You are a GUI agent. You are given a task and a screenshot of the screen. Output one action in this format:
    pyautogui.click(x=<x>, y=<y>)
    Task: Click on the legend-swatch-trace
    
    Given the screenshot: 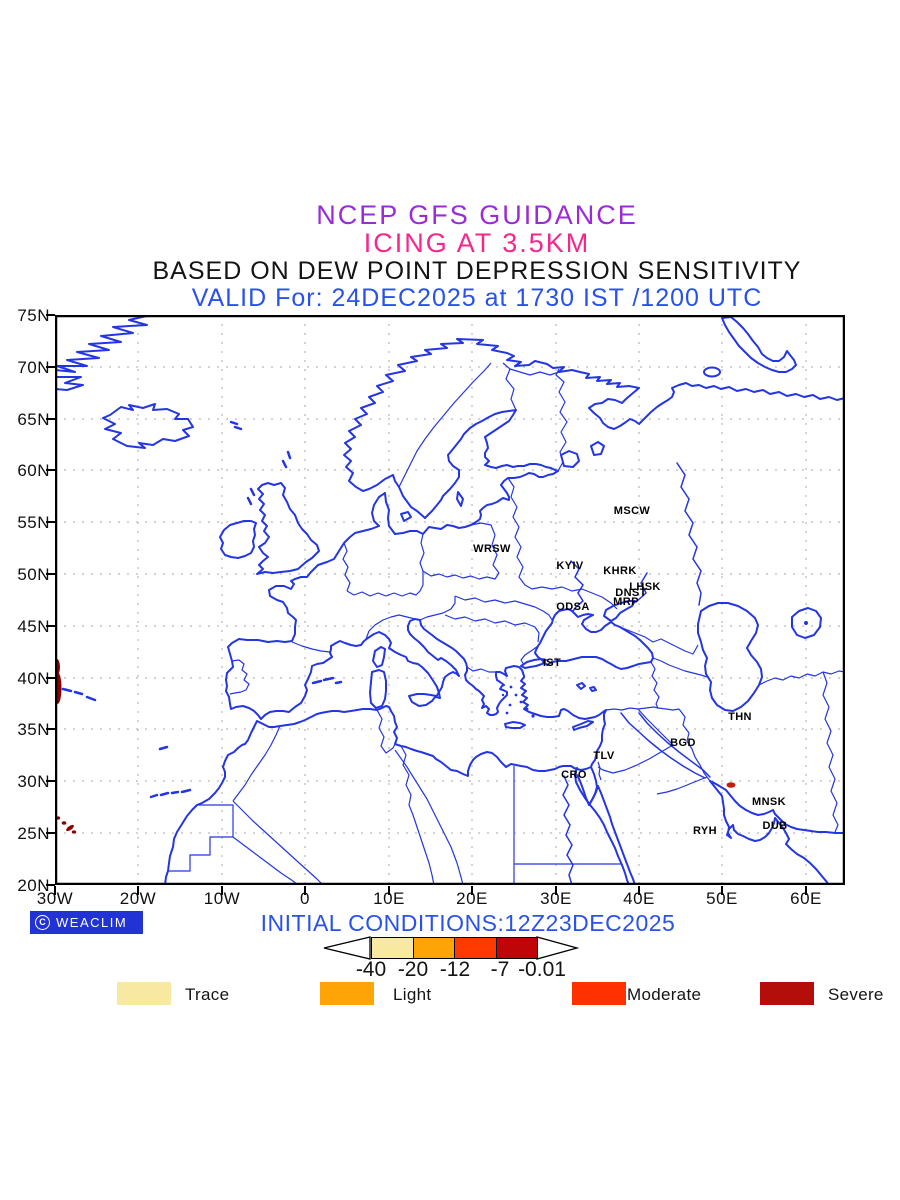 What is the action you would take?
    pyautogui.click(x=144, y=993)
    